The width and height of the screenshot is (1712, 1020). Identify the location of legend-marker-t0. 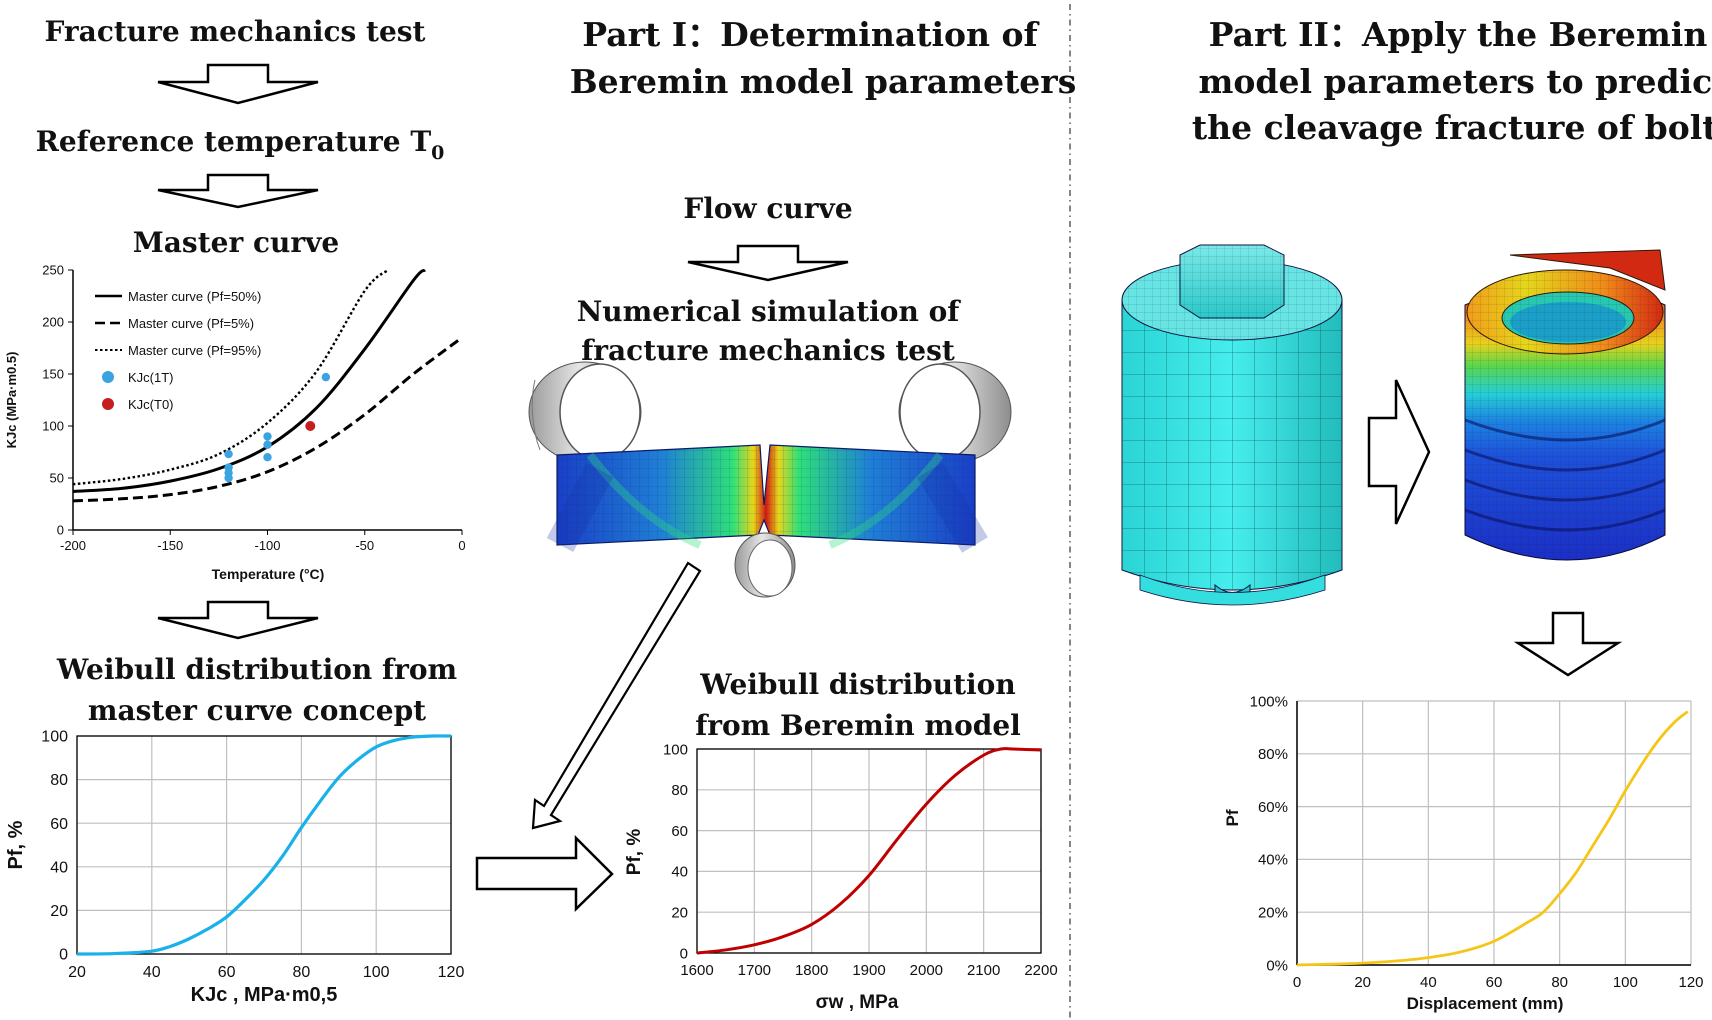
(108, 404).